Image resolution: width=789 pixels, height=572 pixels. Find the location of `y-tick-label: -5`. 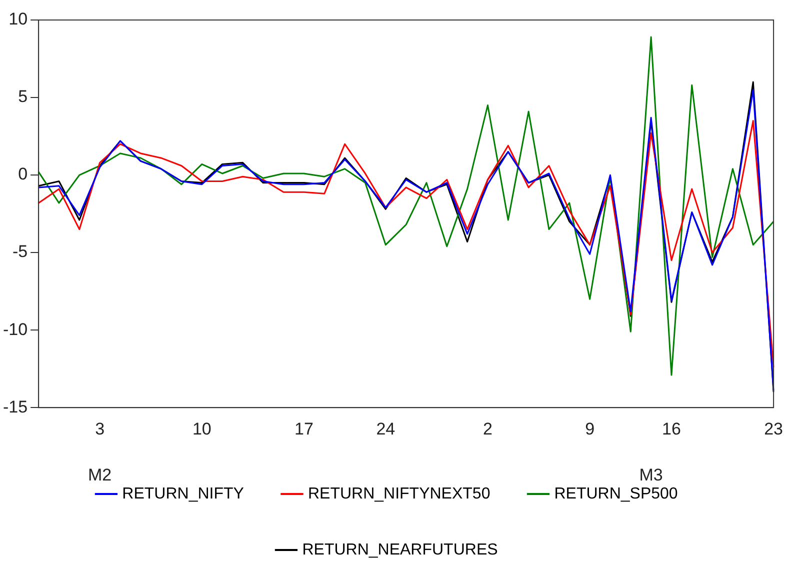

y-tick-label: -5 is located at coordinates (20, 252).